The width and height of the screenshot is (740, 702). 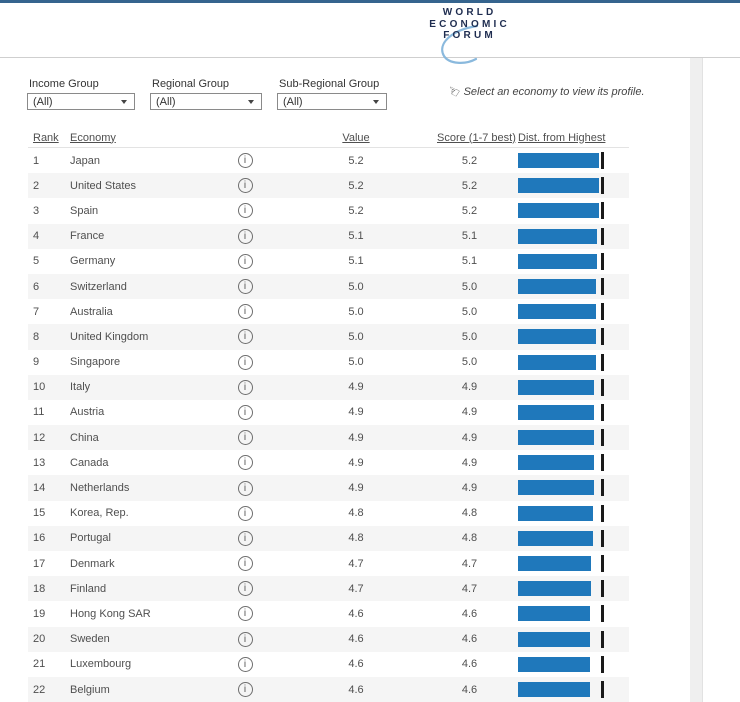 I want to click on vertical-scrollbar, so click(x=696, y=380).